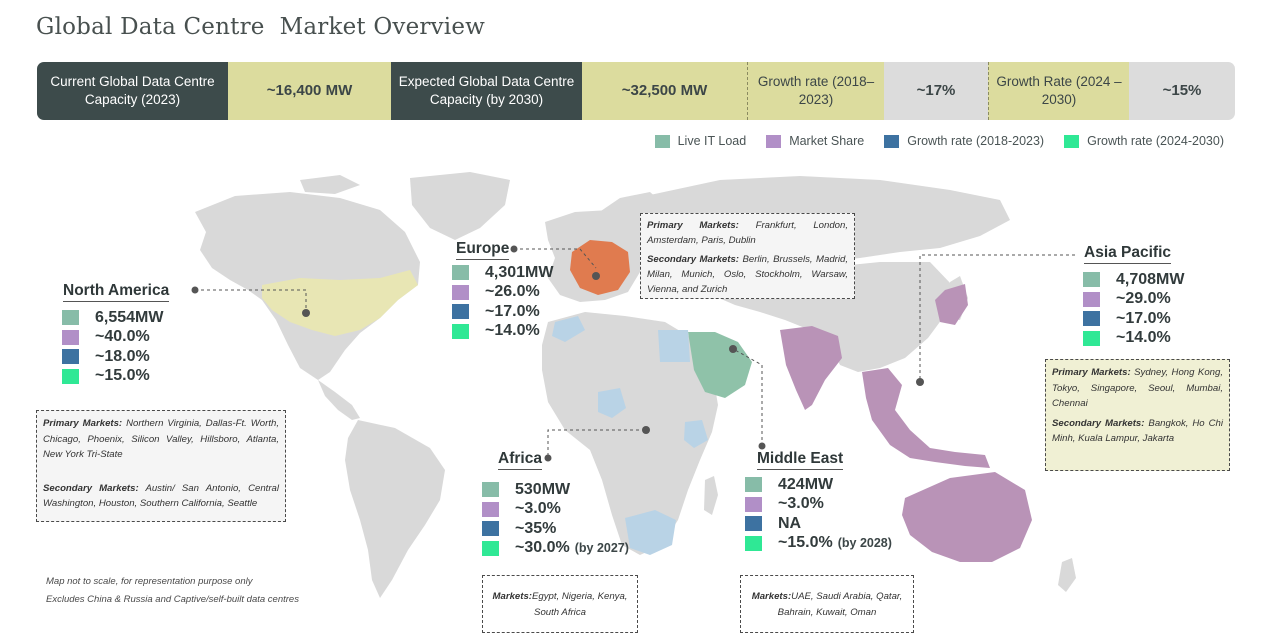 The width and height of the screenshot is (1268, 634). Describe the element at coordinates (976, 141) in the screenshot. I see `legend-label: Growth rate (2018-2023)` at that location.